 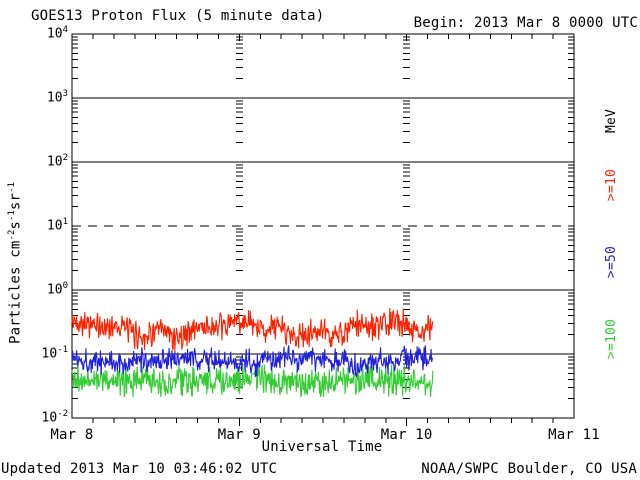 I want to click on y-tick-label: 10⁰, so click(x=57, y=289).